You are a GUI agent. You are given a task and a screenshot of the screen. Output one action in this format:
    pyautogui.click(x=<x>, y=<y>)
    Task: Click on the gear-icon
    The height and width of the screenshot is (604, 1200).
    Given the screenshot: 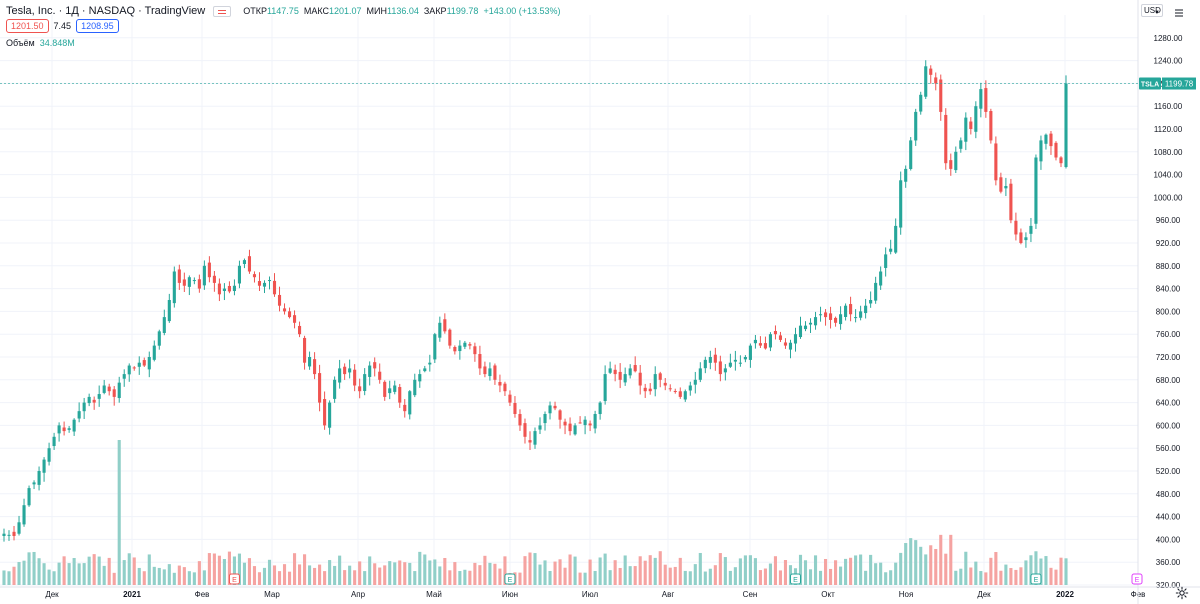 What is the action you would take?
    pyautogui.click(x=1182, y=593)
    